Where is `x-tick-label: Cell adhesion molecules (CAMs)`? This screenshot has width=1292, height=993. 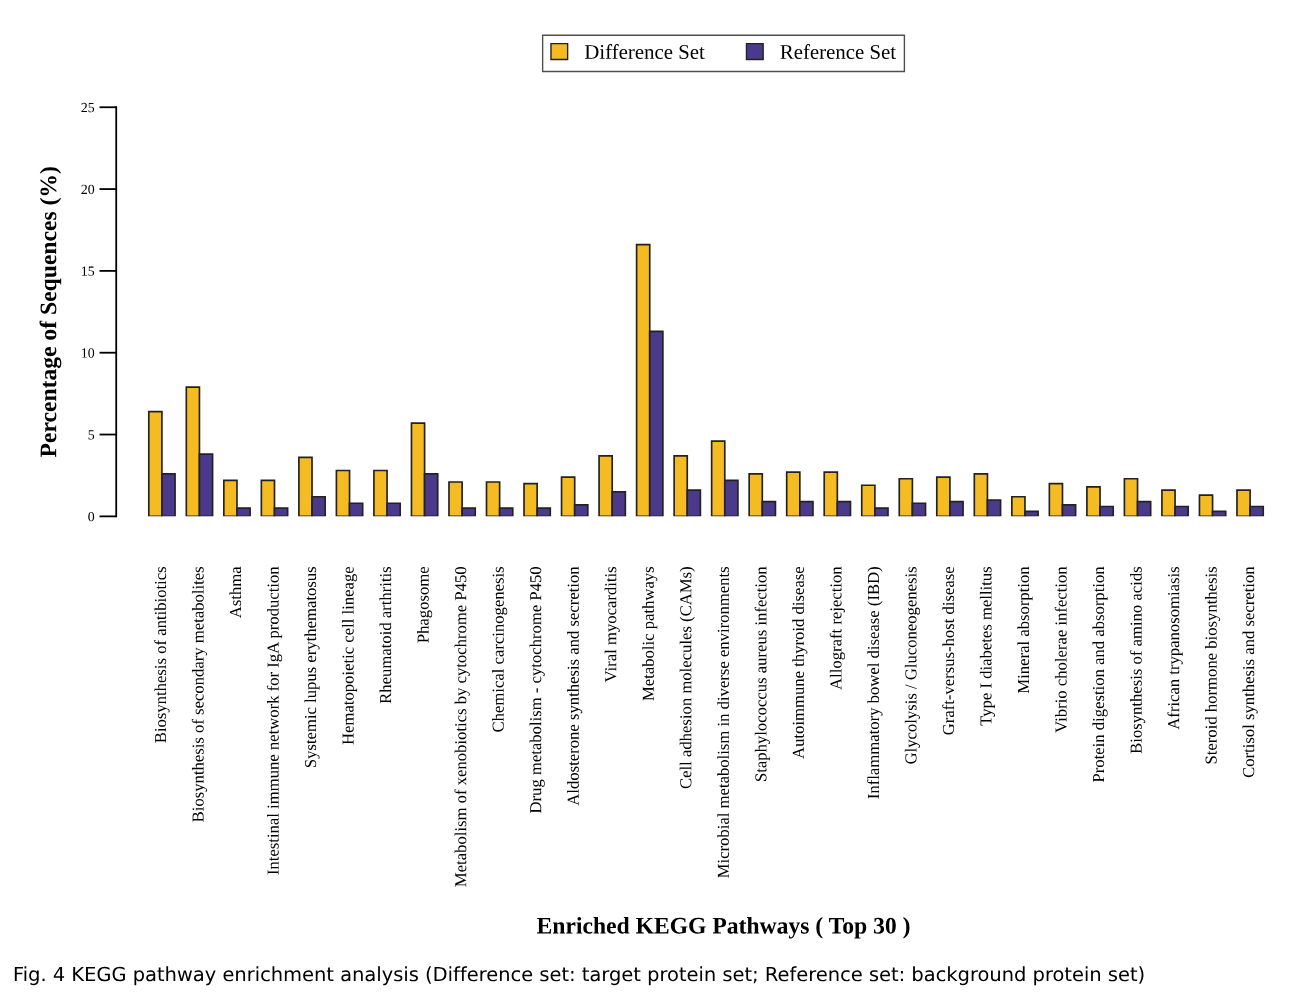 x-tick-label: Cell adhesion molecules (CAMs) is located at coordinates (687, 678).